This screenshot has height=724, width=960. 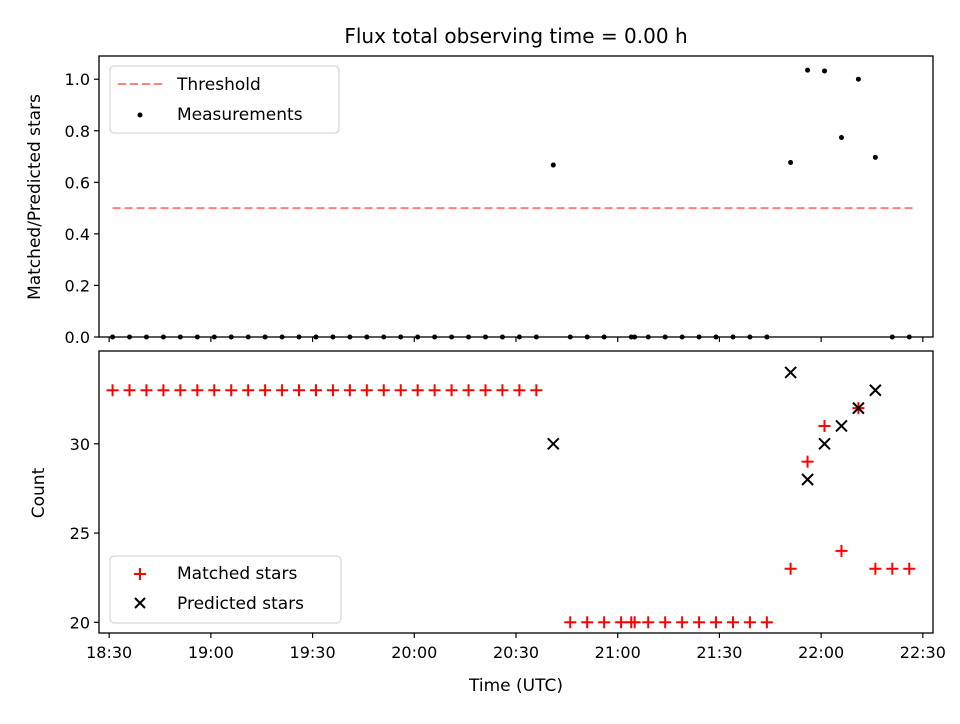 What do you see at coordinates (77, 182) in the screenshot?
I see `y-tick-label: 0.6` at bounding box center [77, 182].